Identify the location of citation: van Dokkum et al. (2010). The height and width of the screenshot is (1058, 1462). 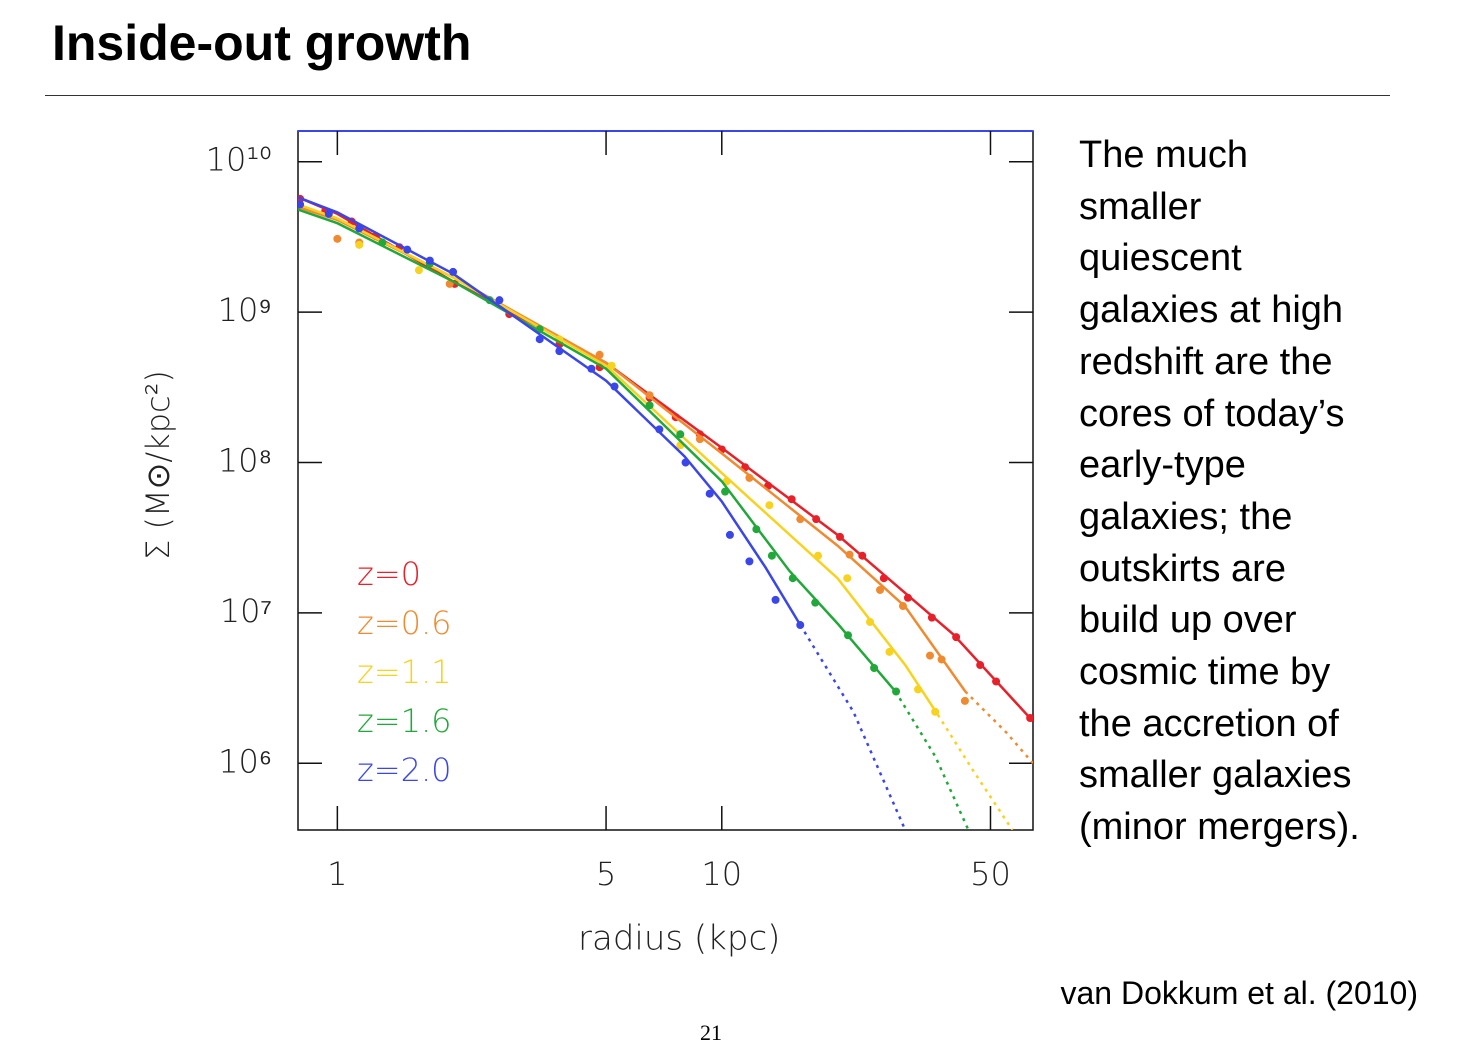
(1239, 993).